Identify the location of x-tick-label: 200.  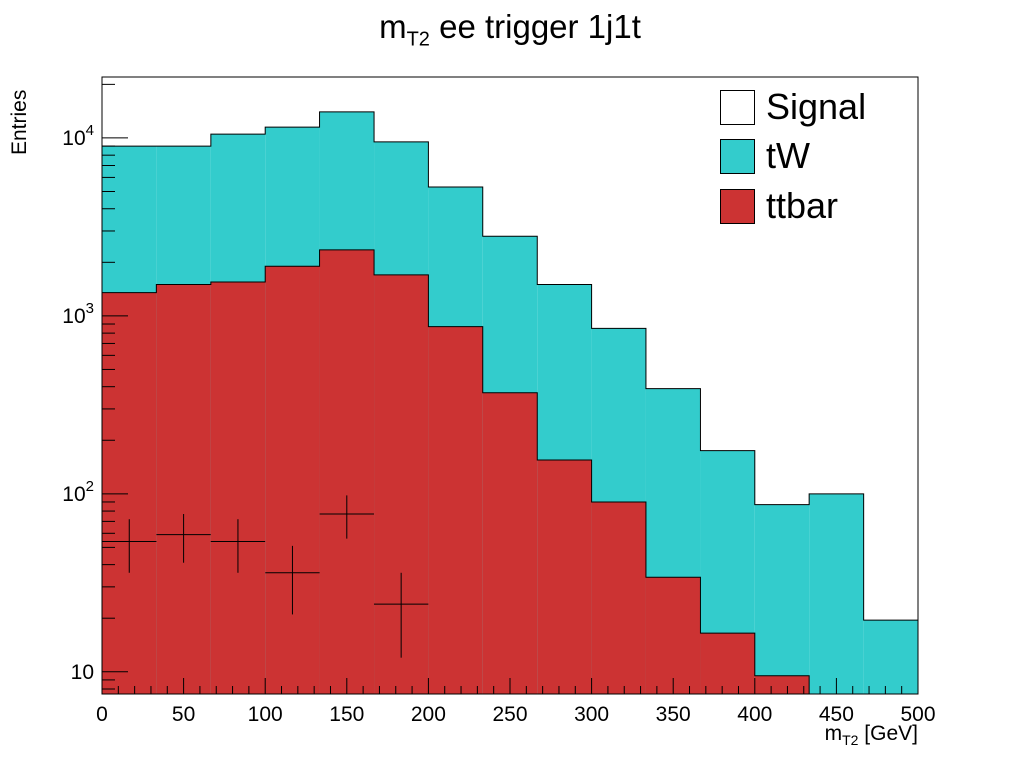
(428, 714).